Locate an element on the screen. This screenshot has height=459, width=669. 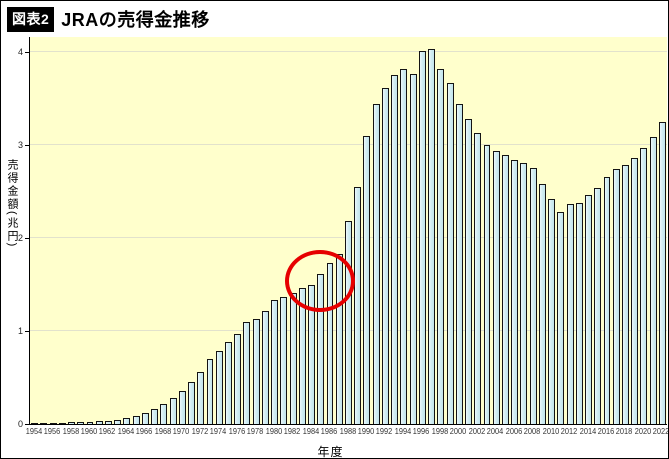
bar-1994 is located at coordinates (404, 246).